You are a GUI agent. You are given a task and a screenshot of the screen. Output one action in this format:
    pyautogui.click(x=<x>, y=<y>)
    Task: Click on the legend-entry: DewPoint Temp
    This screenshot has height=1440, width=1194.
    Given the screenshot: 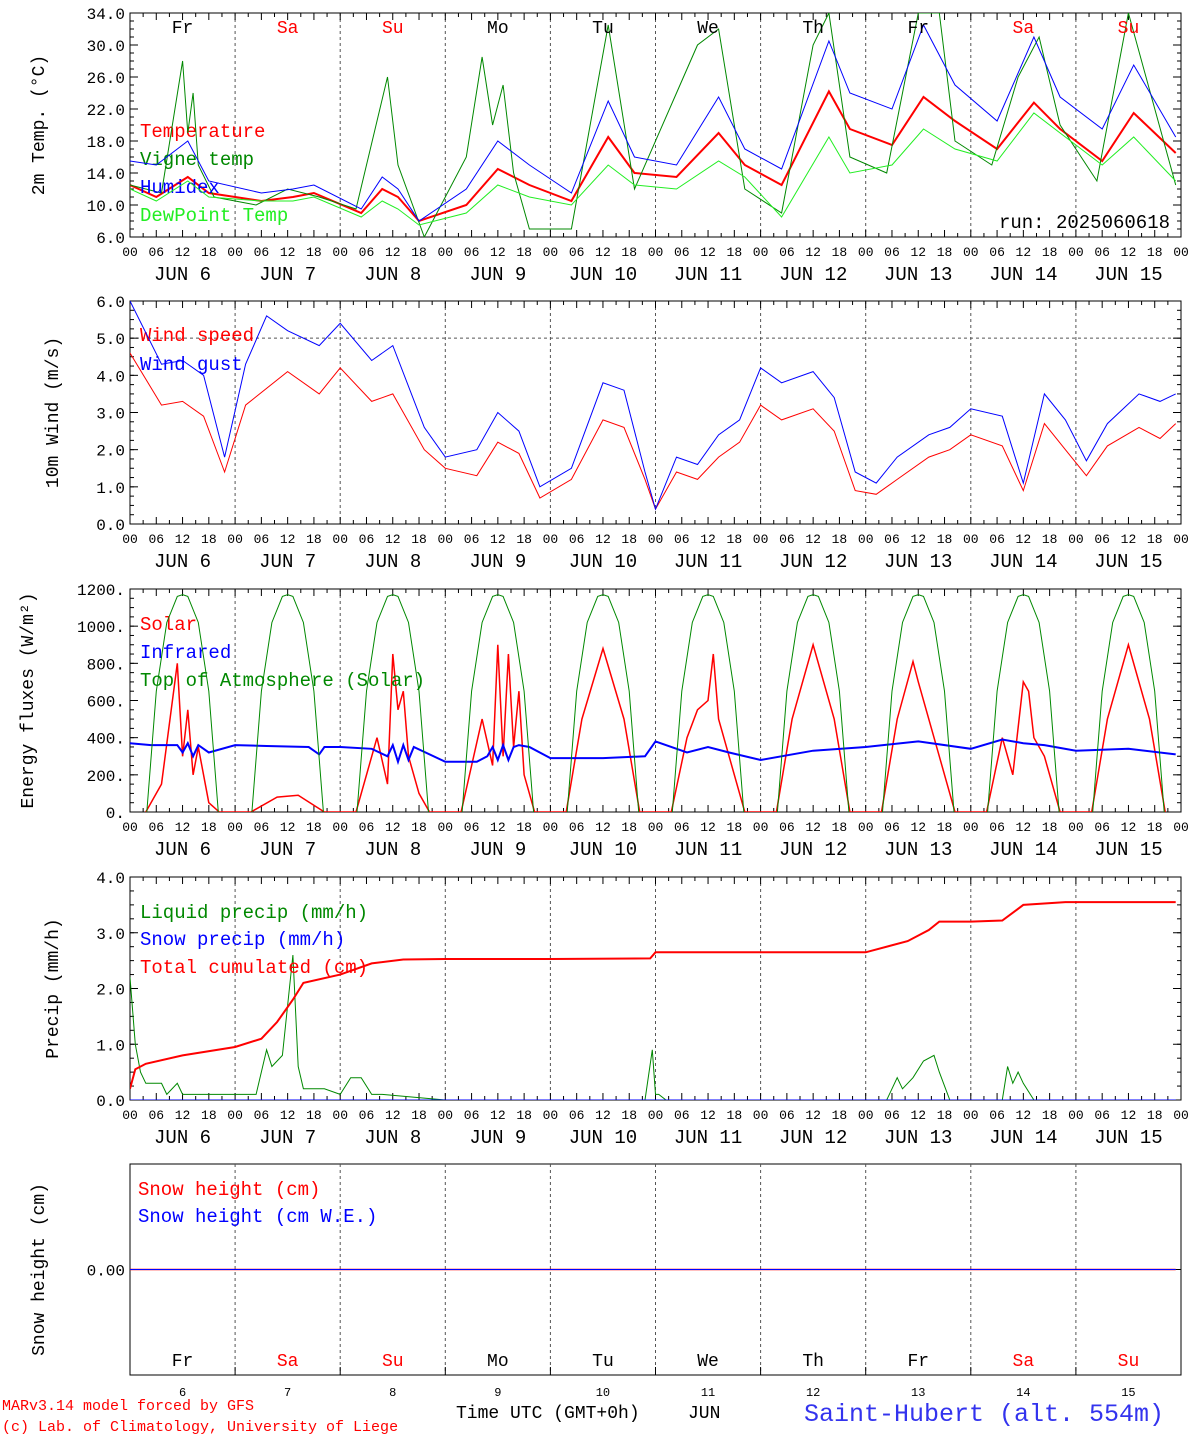 What is the action you would take?
    pyautogui.click(x=214, y=216)
    